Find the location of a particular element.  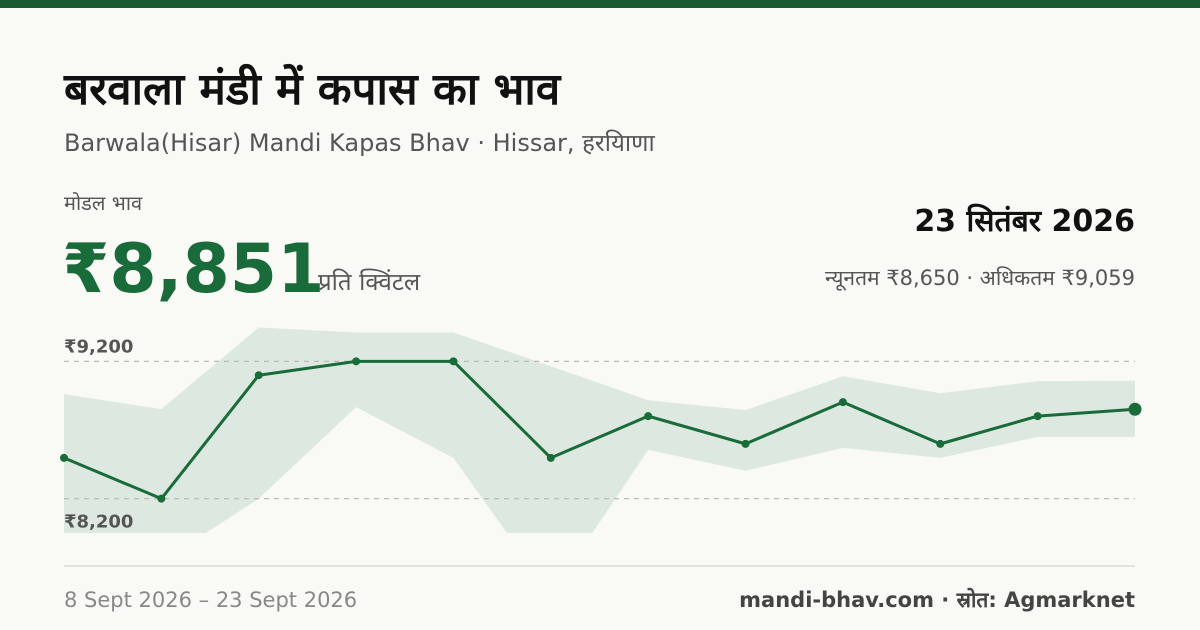

price-caption: मोडल भाव is located at coordinates (103, 203).